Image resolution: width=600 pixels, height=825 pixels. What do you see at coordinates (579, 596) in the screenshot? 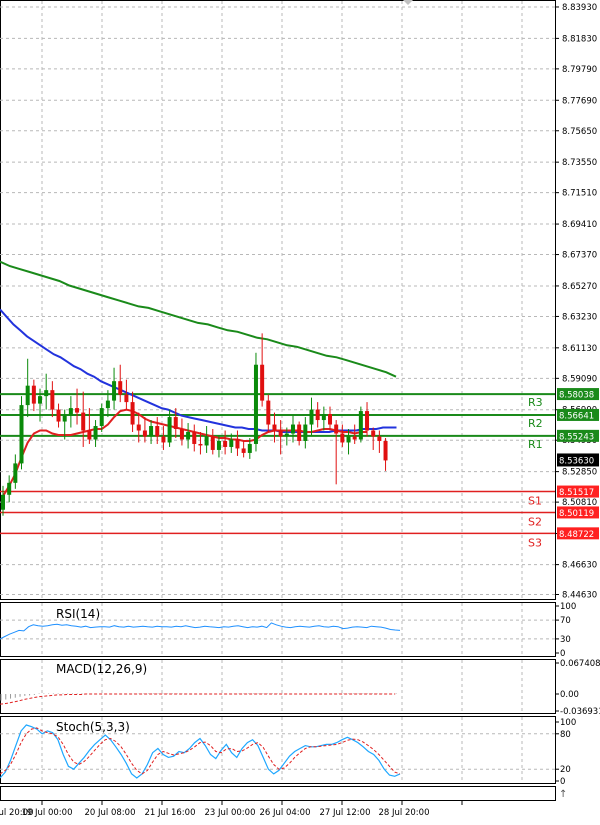
I see `price-tick-label: 8.44630` at bounding box center [579, 596].